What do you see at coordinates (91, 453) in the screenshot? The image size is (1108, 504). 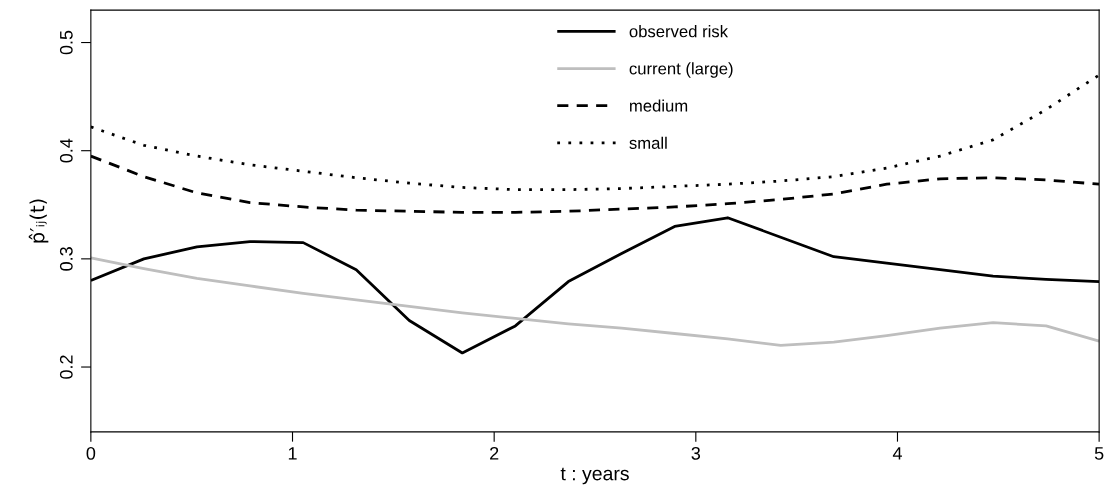 I see `x-tick-label: 0` at bounding box center [91, 453].